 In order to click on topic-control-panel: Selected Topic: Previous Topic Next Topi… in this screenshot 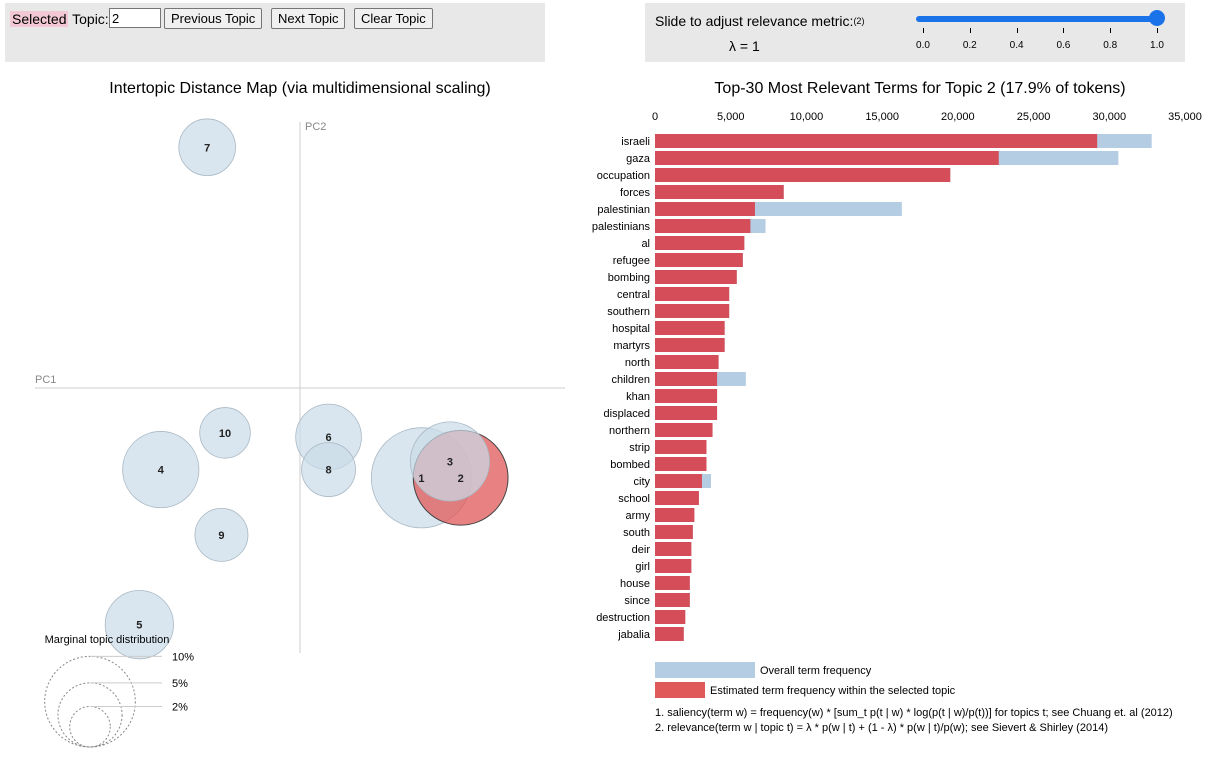, I will do `click(275, 32)`.